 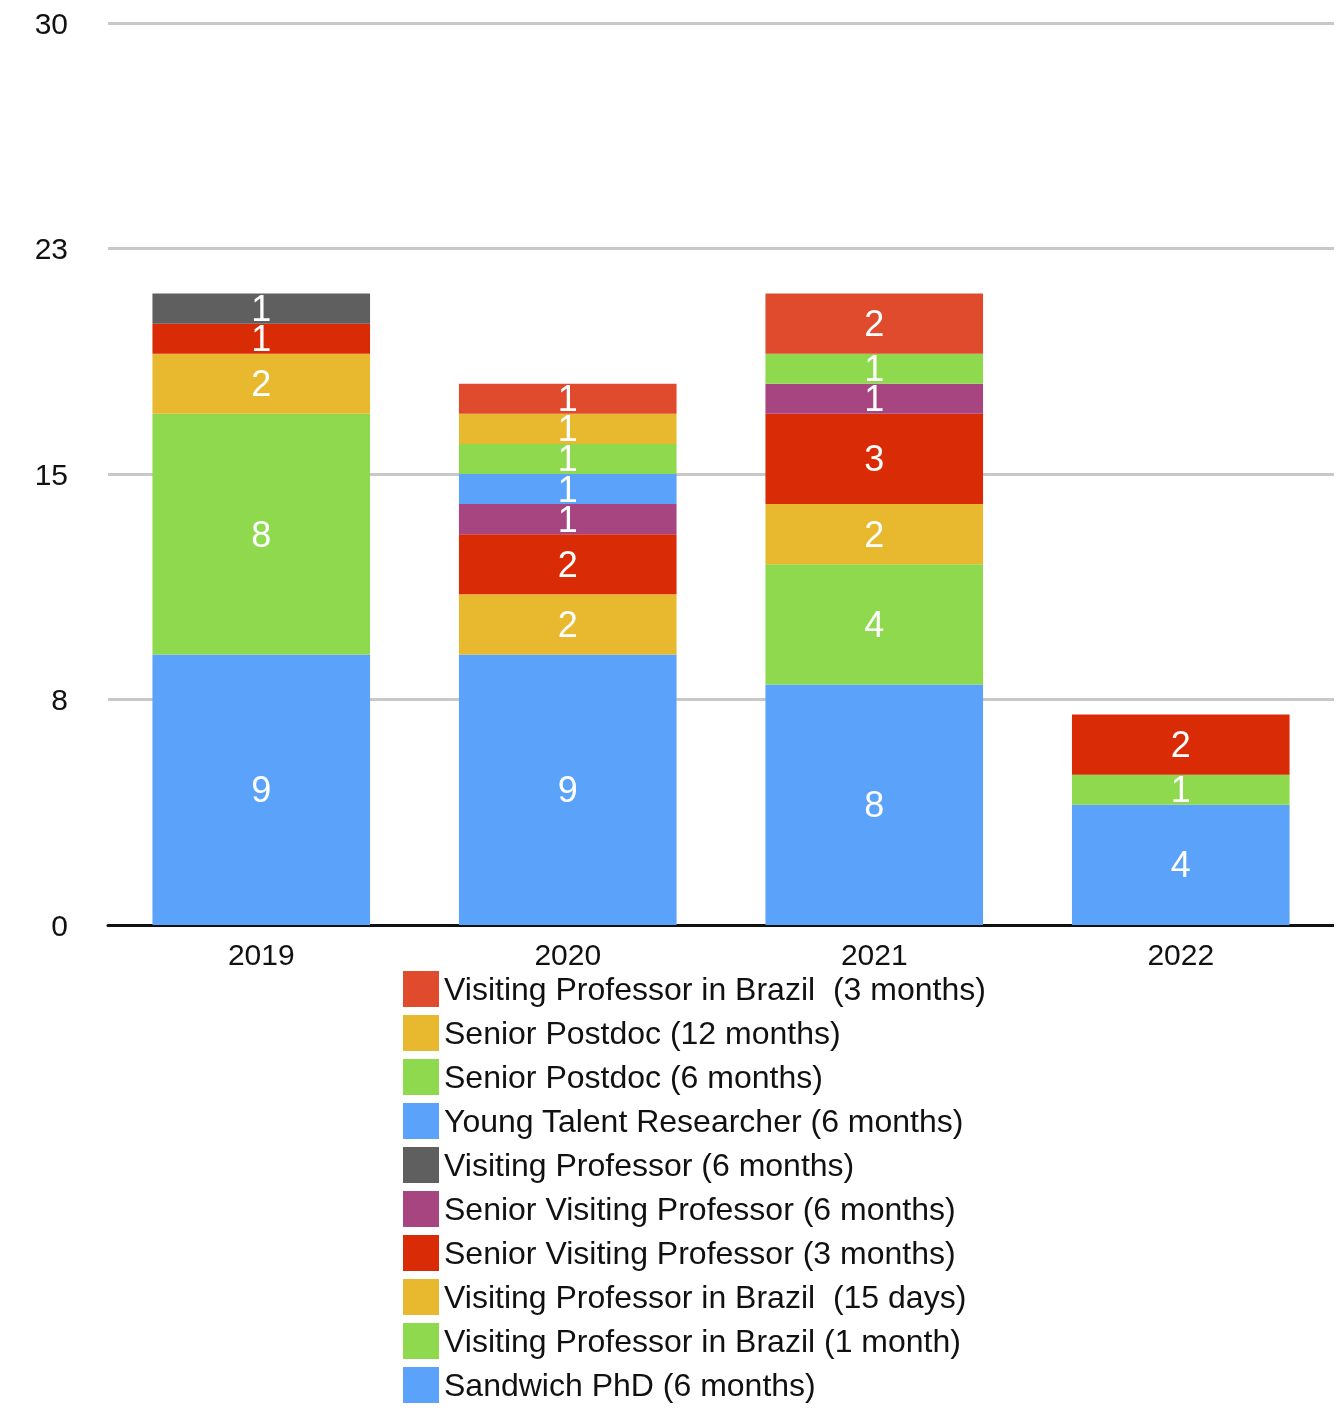 I want to click on x-tick-label: 2021, so click(x=874, y=954).